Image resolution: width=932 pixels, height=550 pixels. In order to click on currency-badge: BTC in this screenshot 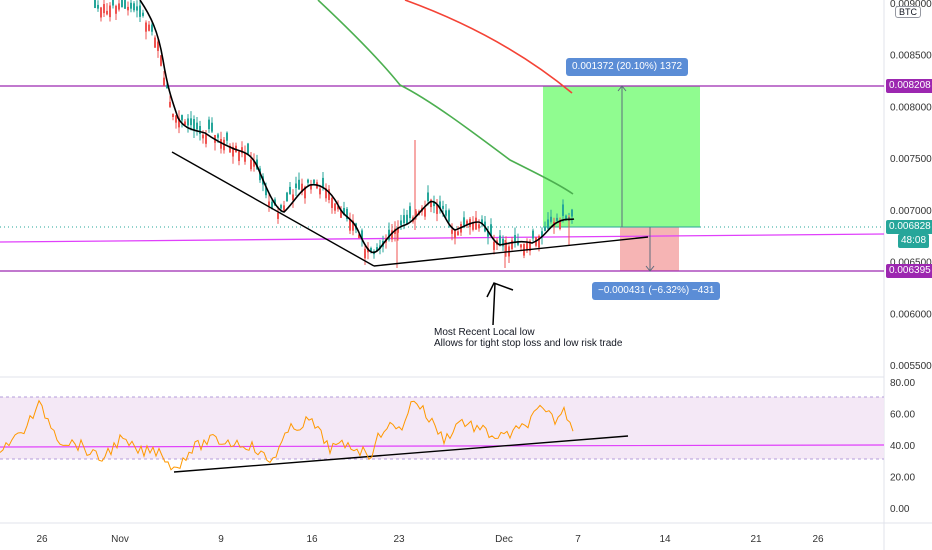, I will do `click(908, 12)`.